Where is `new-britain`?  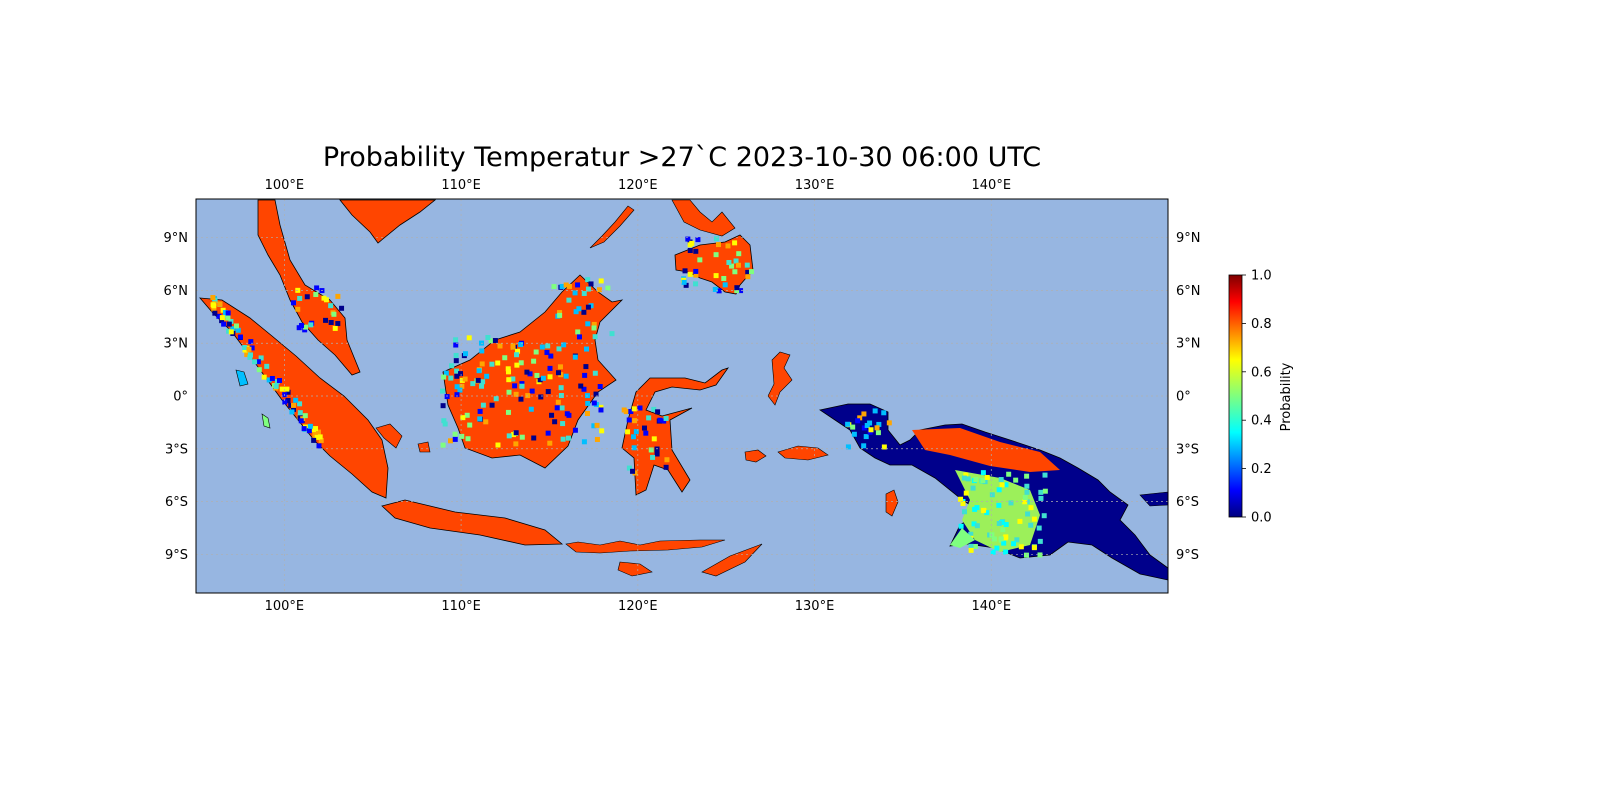
new-britain is located at coordinates (1153, 499).